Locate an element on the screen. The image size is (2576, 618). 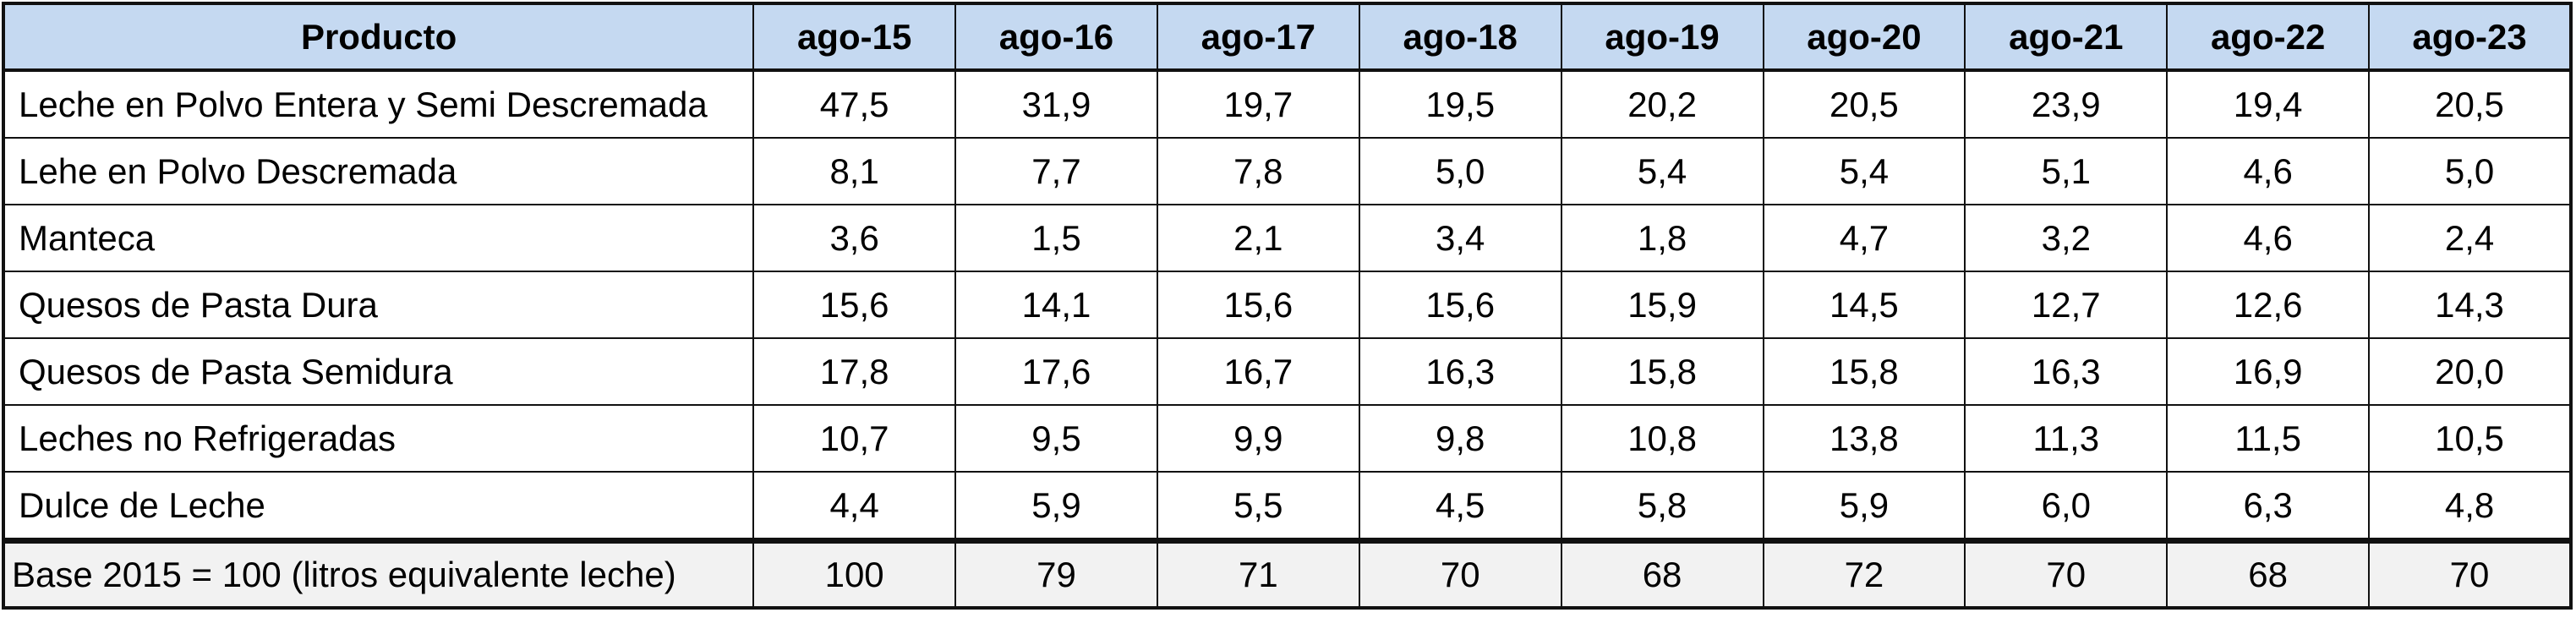
header-year: ago-18 is located at coordinates (1460, 37).